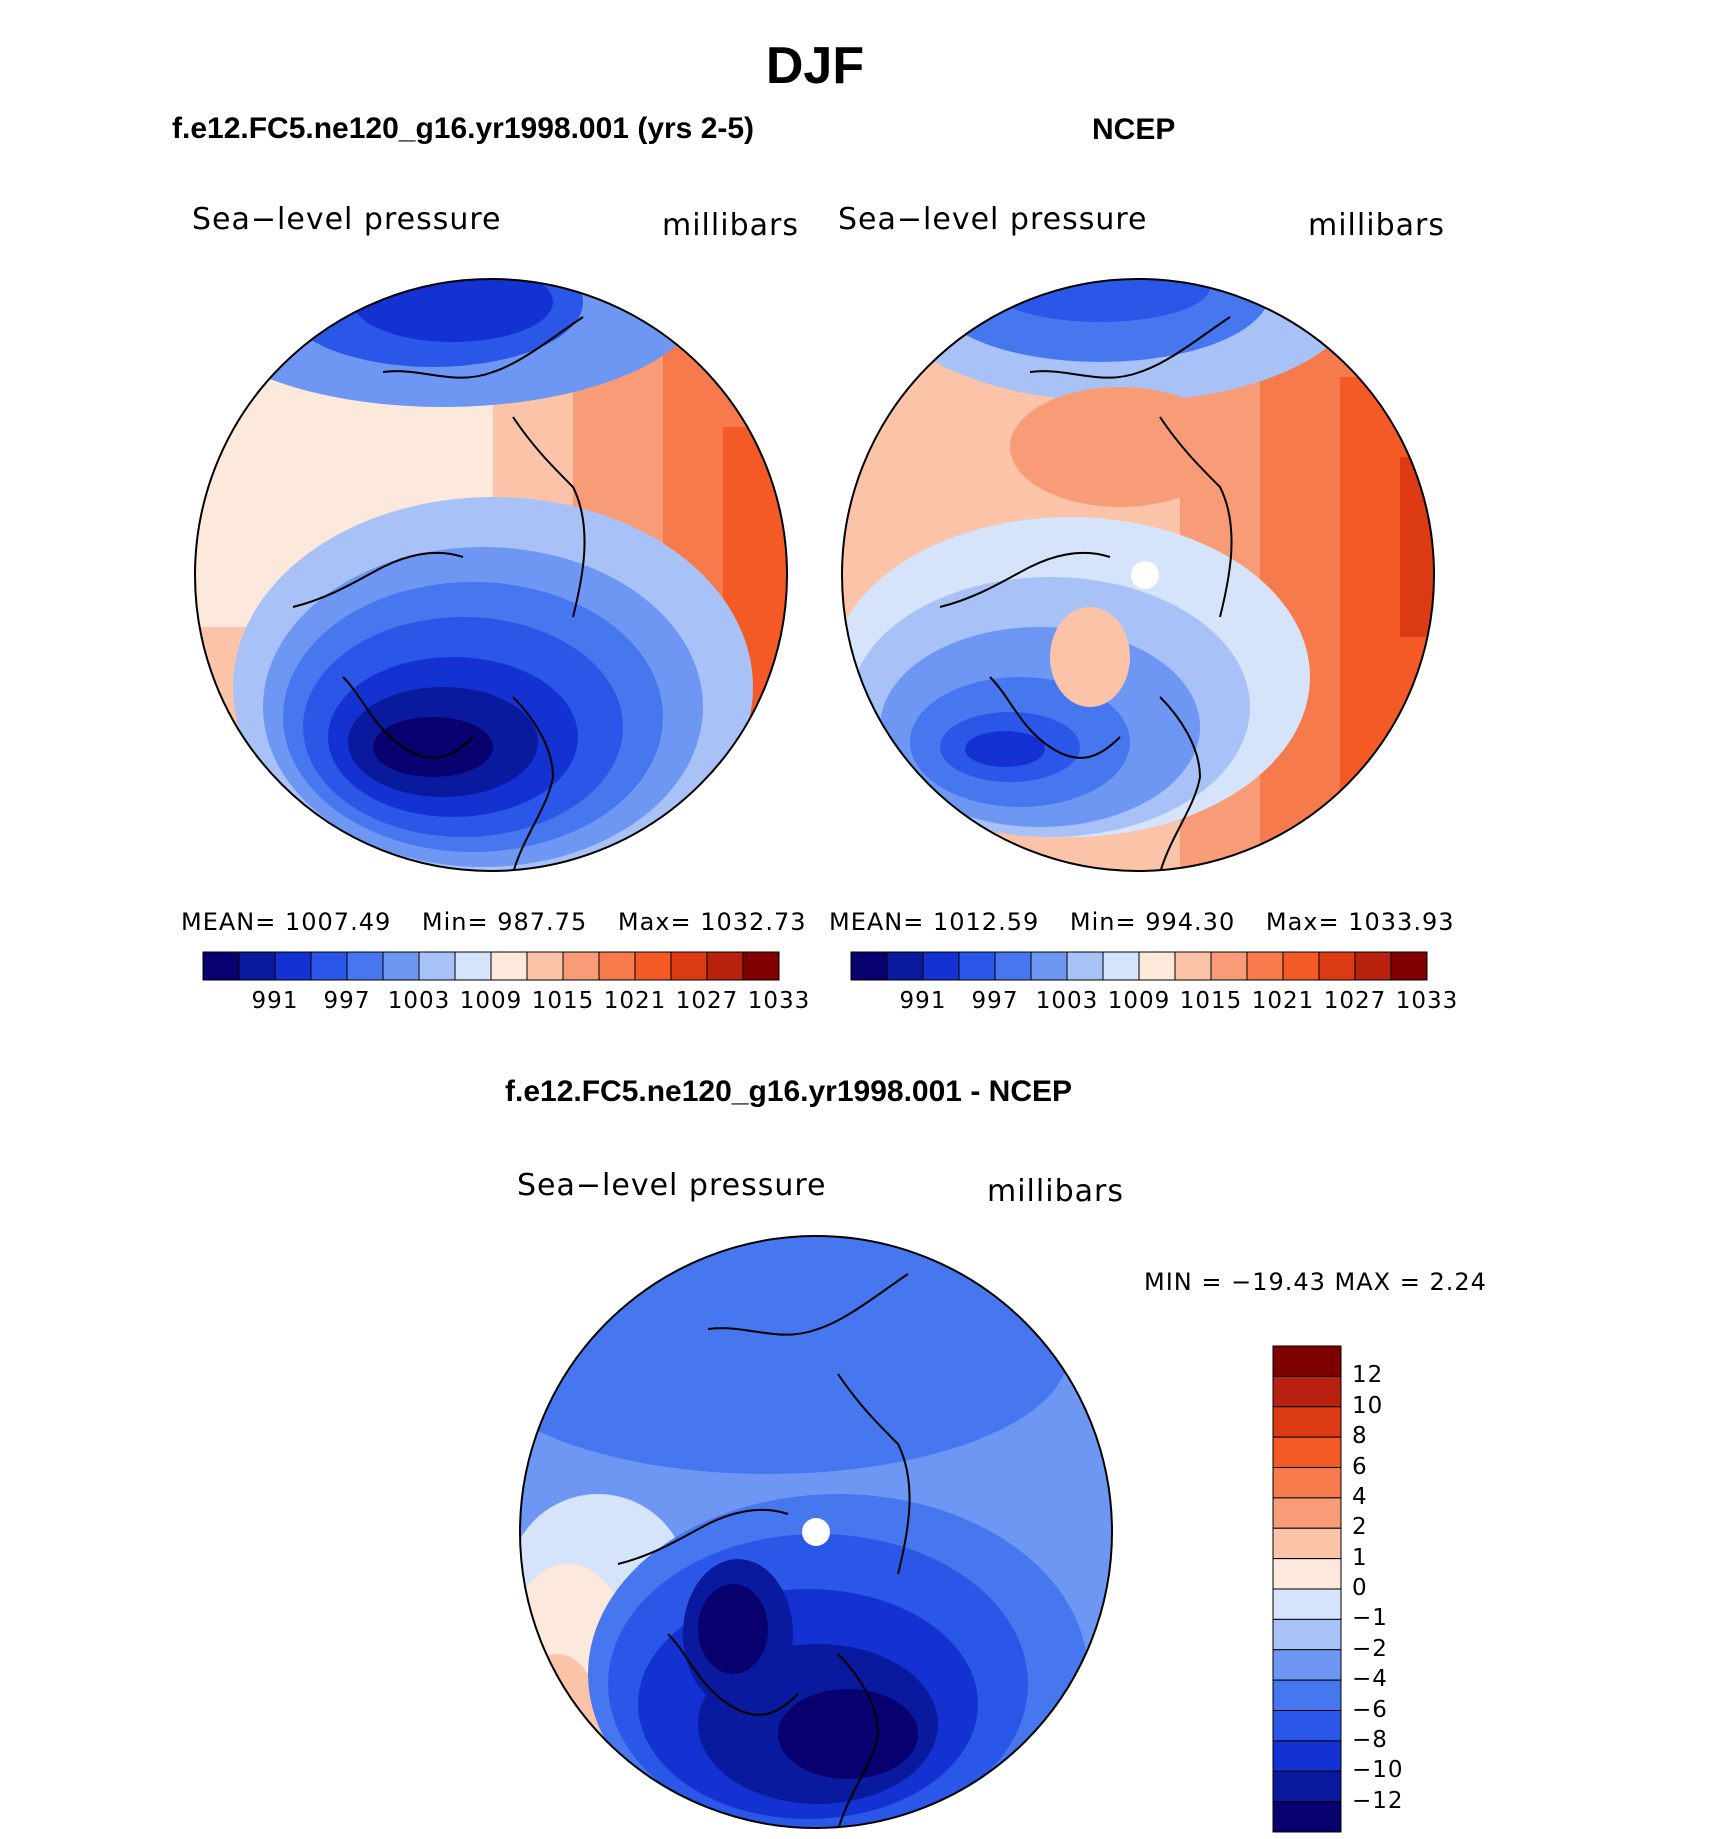 This screenshot has width=1710, height=1839. What do you see at coordinates (1360, 1557) in the screenshot?
I see `colorbar-tick-label: 1` at bounding box center [1360, 1557].